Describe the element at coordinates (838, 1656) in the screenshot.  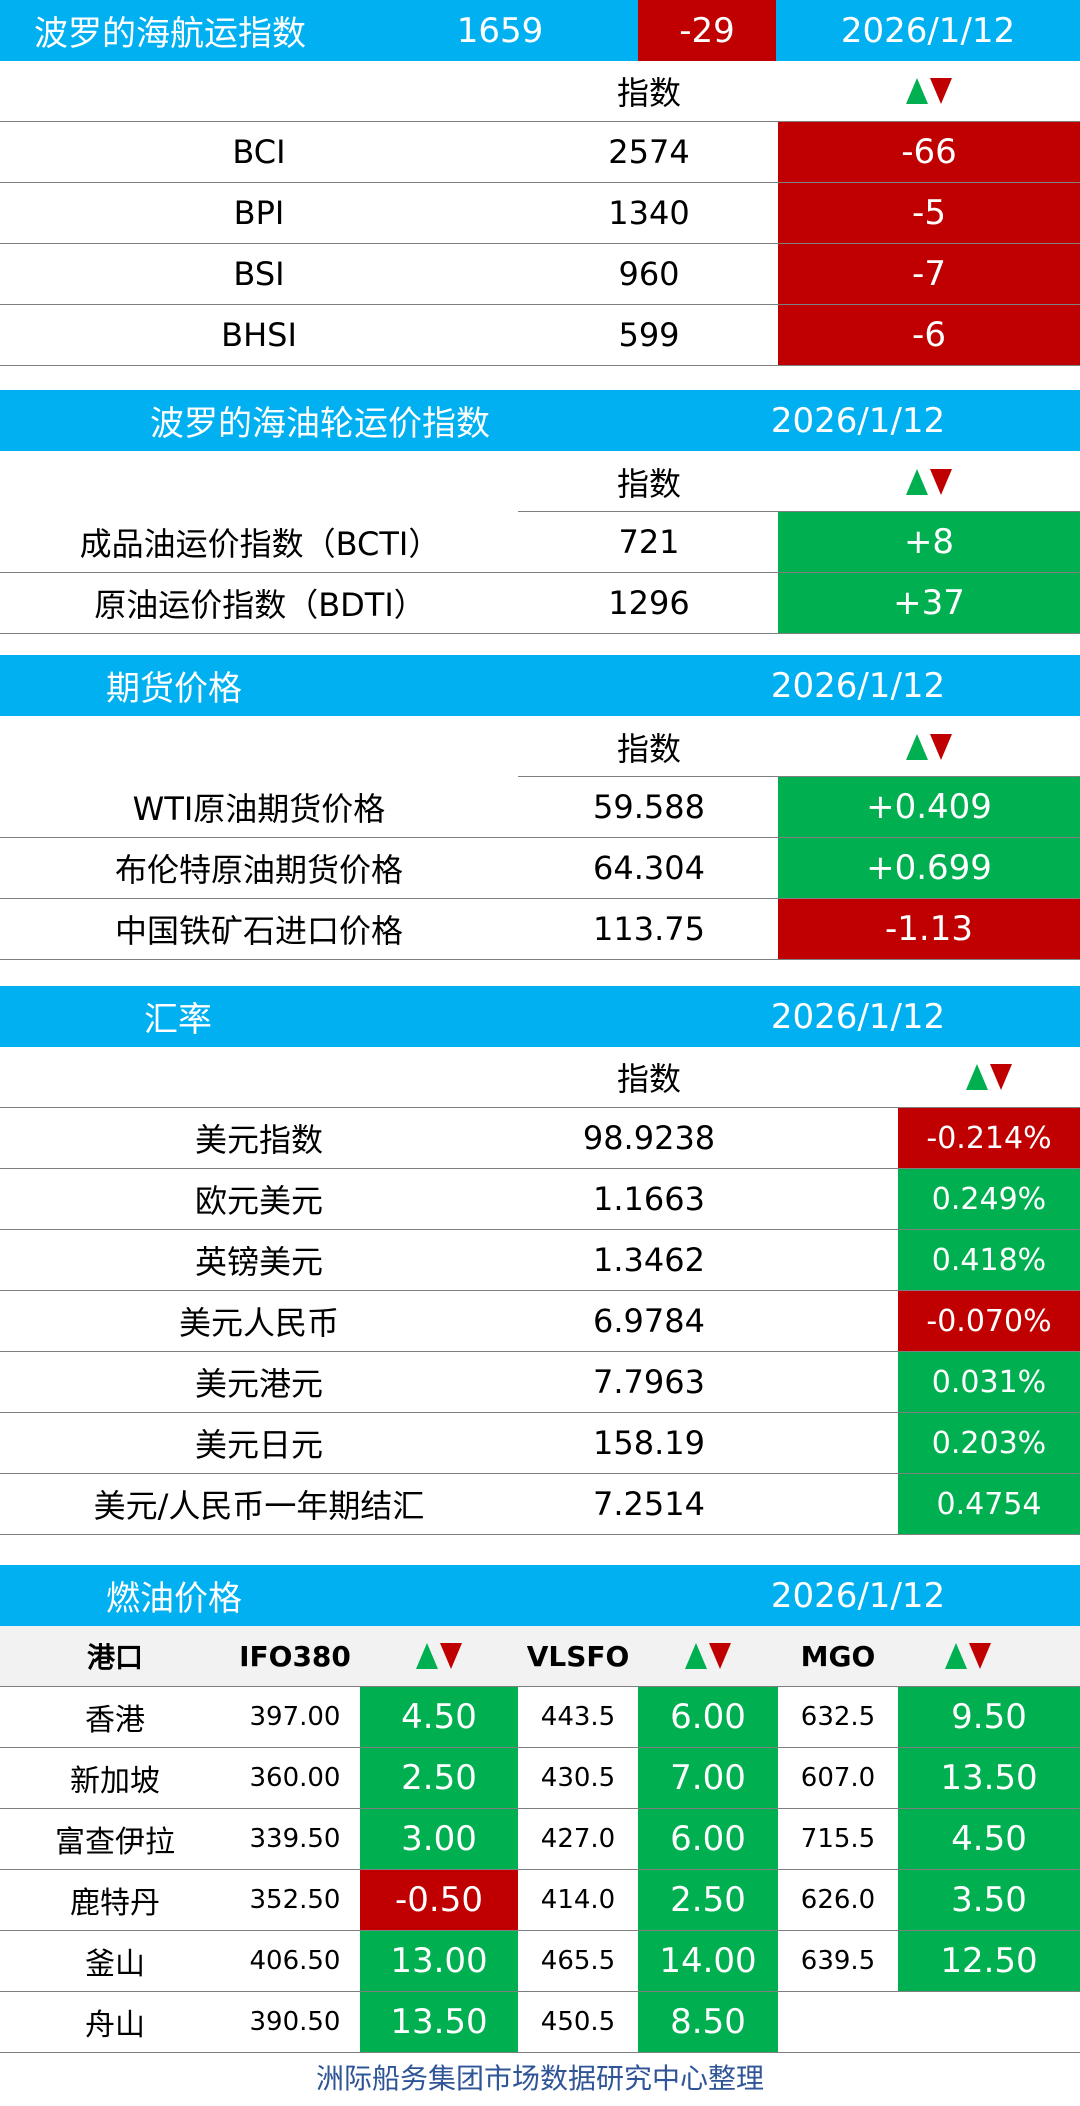
I see `mgo-col-label: MGO` at that location.